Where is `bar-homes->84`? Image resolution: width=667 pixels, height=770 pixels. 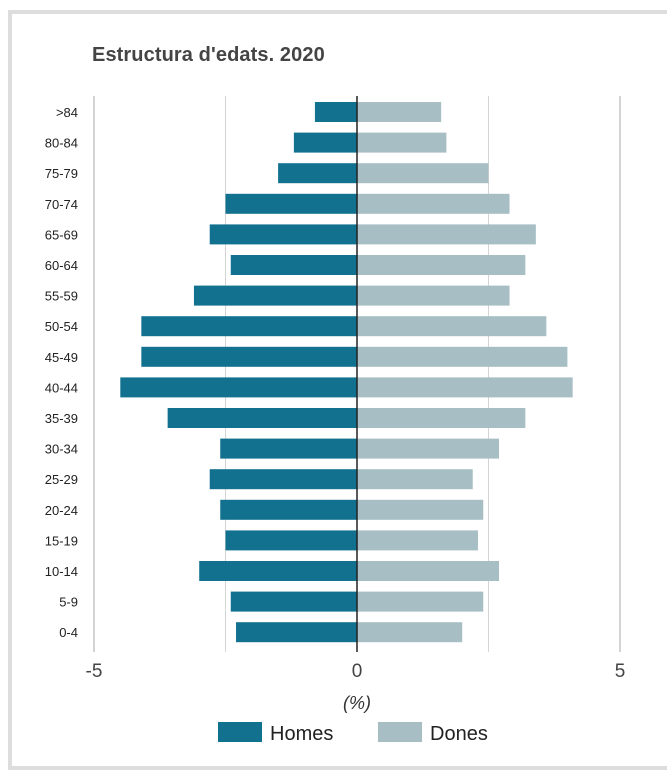
bar-homes->84 is located at coordinates (335, 112).